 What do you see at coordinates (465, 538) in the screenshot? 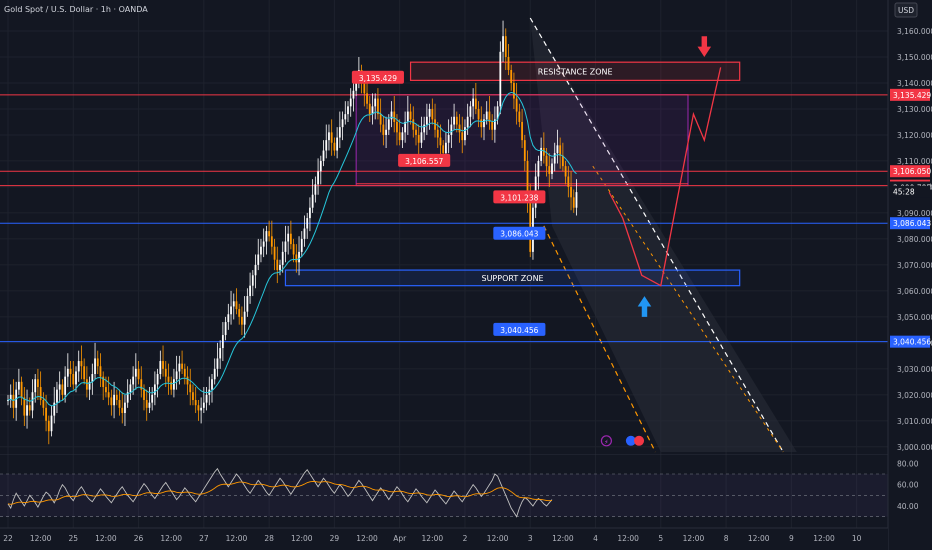
I see `time-tick: 2` at bounding box center [465, 538].